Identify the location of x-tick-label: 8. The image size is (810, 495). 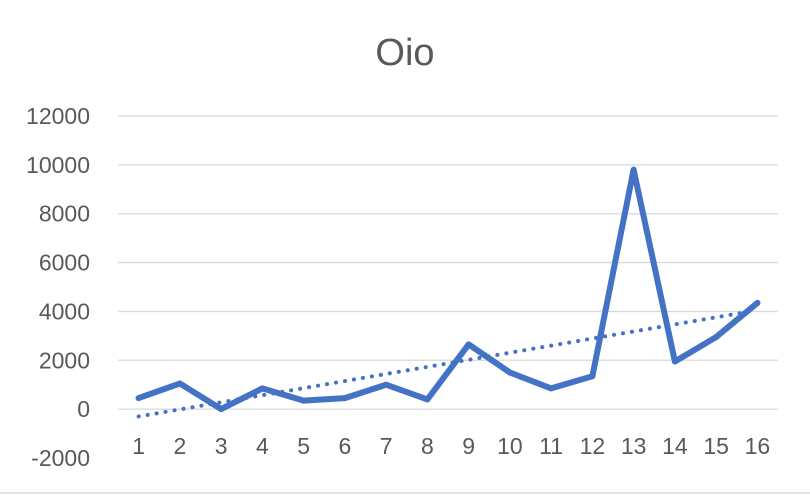
(427, 446).